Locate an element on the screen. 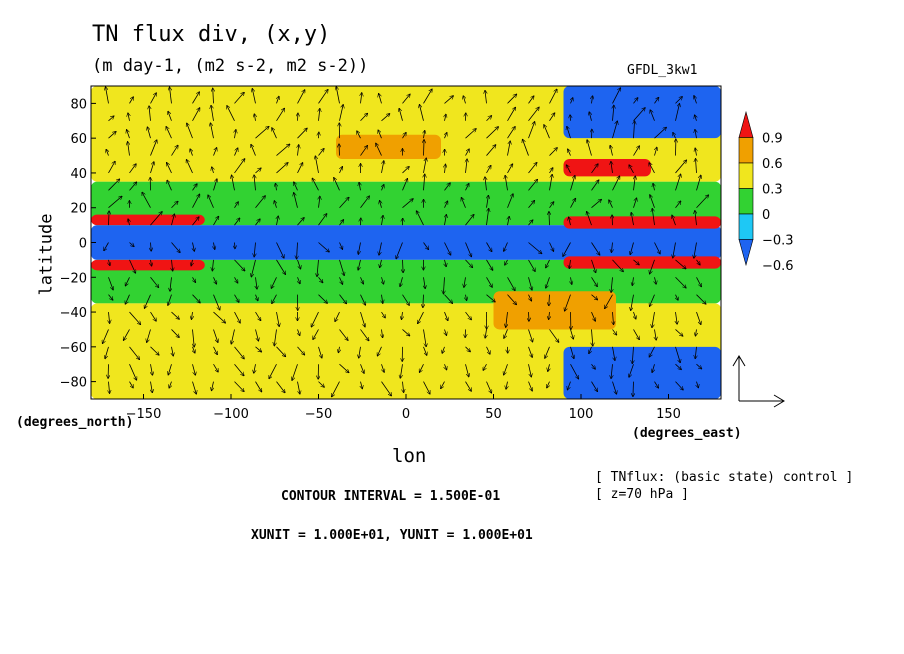  y-unit-note: (degrees_north) is located at coordinates (75, 422).